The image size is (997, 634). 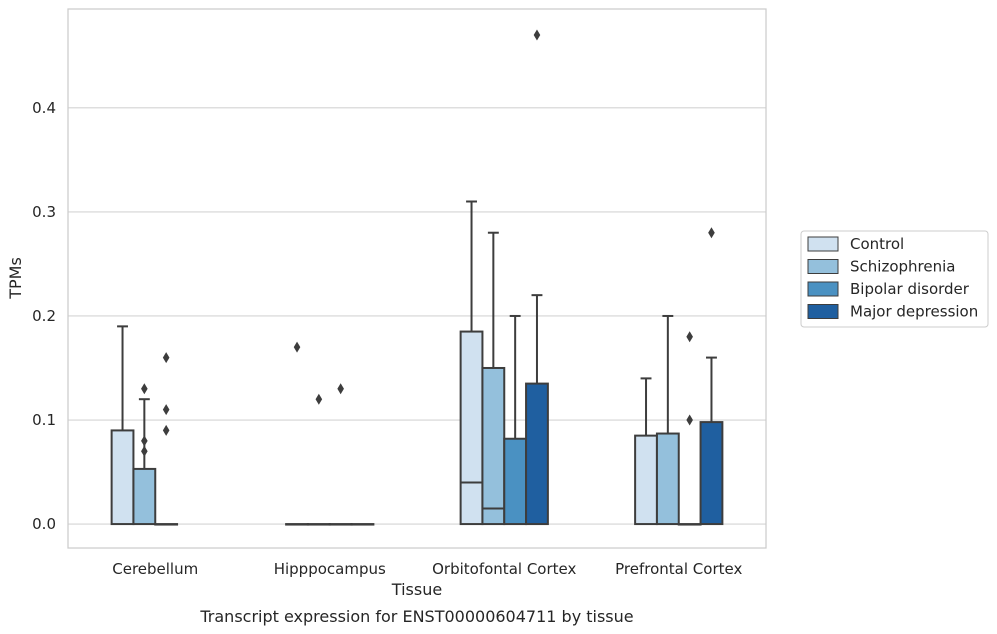 I want to click on y-tick-label: 0.0, so click(x=44, y=524).